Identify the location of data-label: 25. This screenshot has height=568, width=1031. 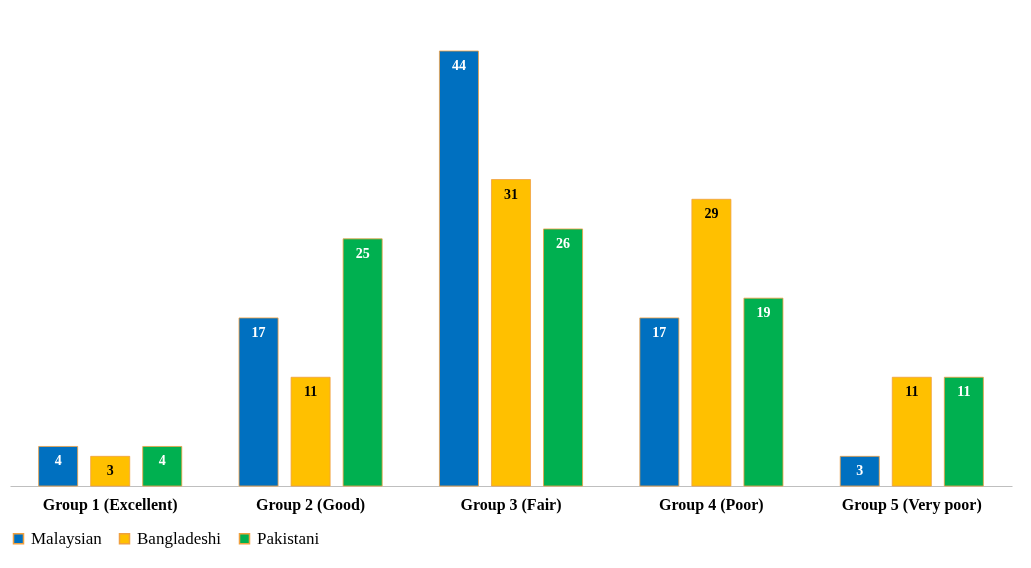
(362, 253).